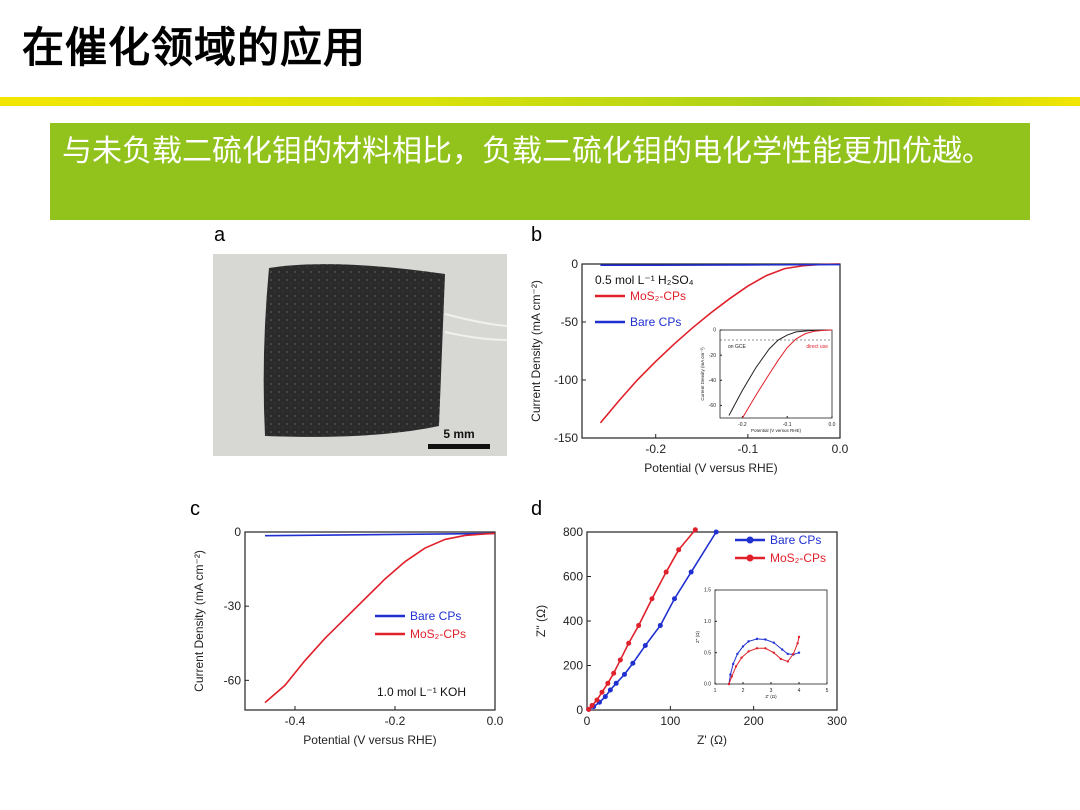 The height and width of the screenshot is (810, 1080). What do you see at coordinates (817, 347) in the screenshot?
I see `inset-annotation: direct use` at bounding box center [817, 347].